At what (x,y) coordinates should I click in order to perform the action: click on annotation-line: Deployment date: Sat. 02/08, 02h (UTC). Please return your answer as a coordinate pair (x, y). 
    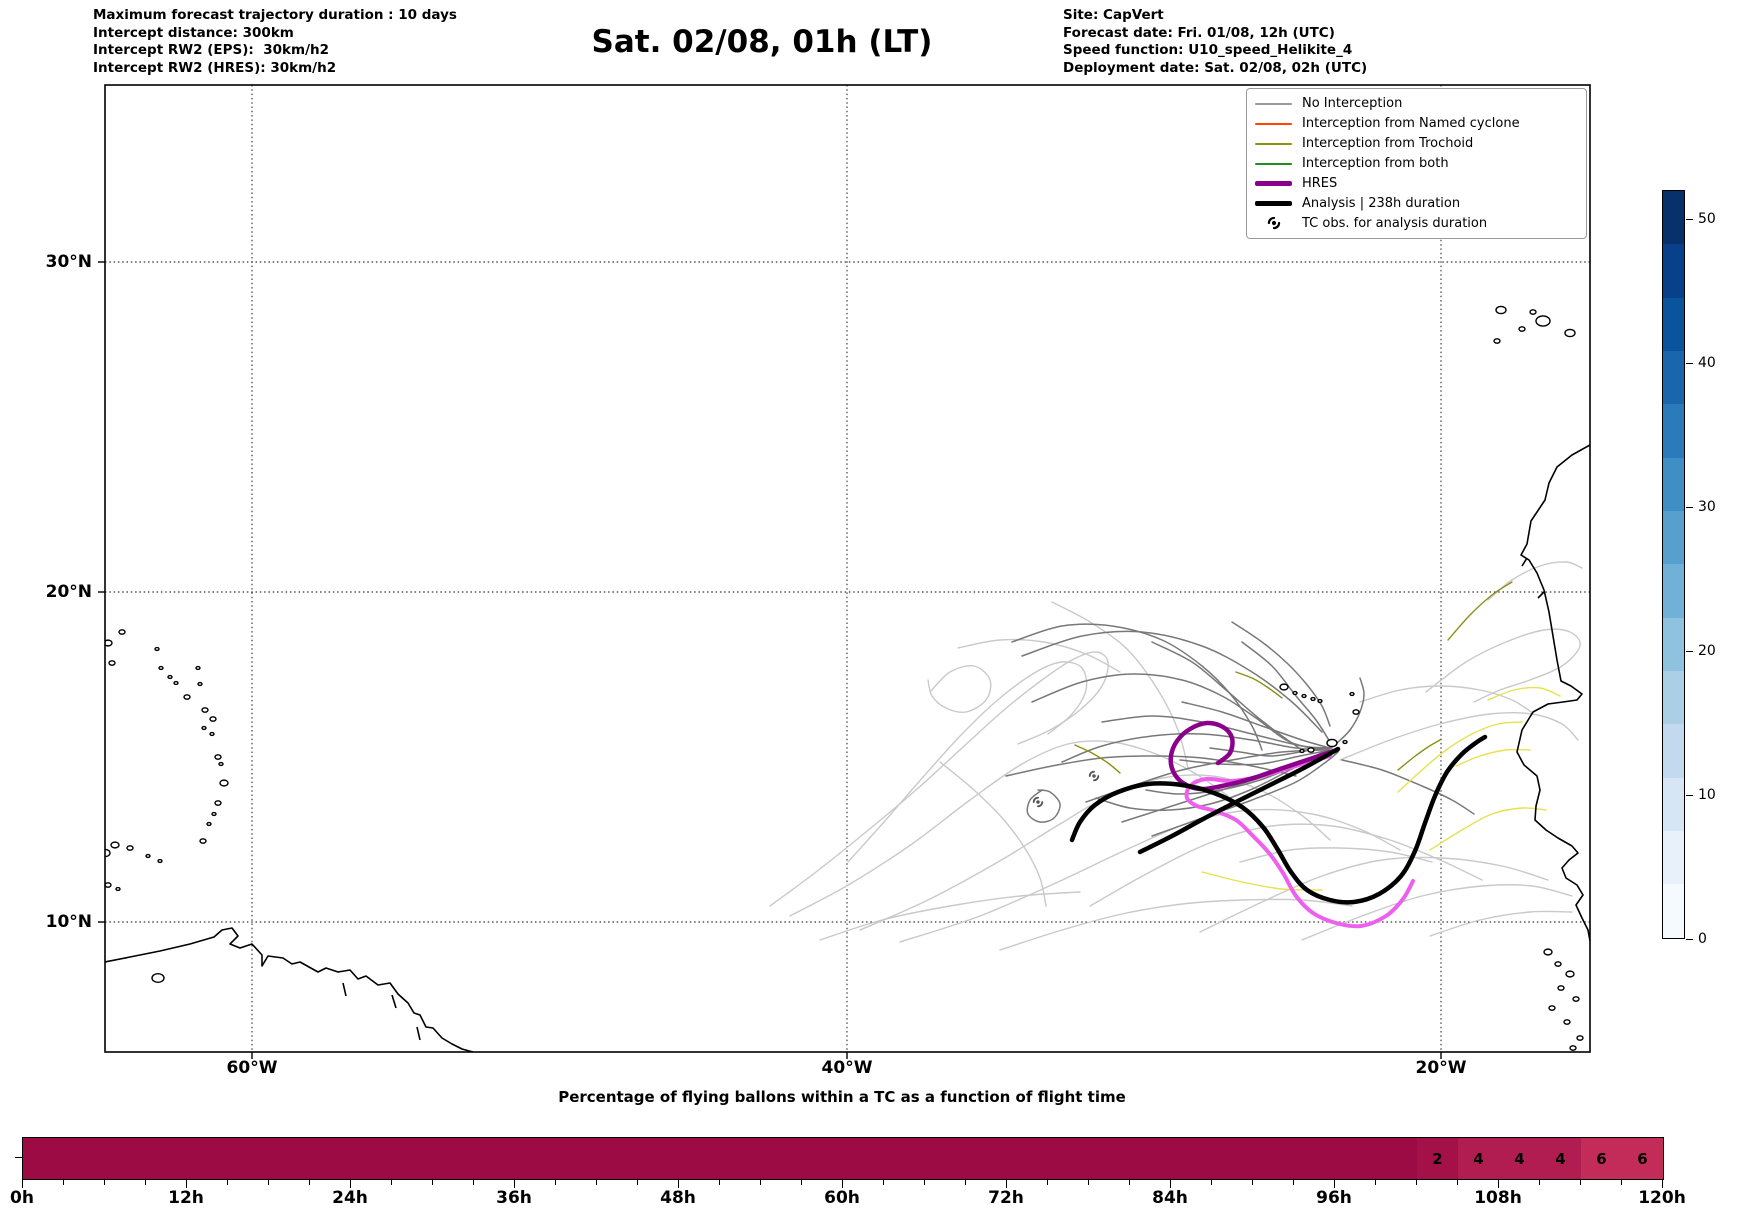
    Looking at the image, I should click on (1215, 67).